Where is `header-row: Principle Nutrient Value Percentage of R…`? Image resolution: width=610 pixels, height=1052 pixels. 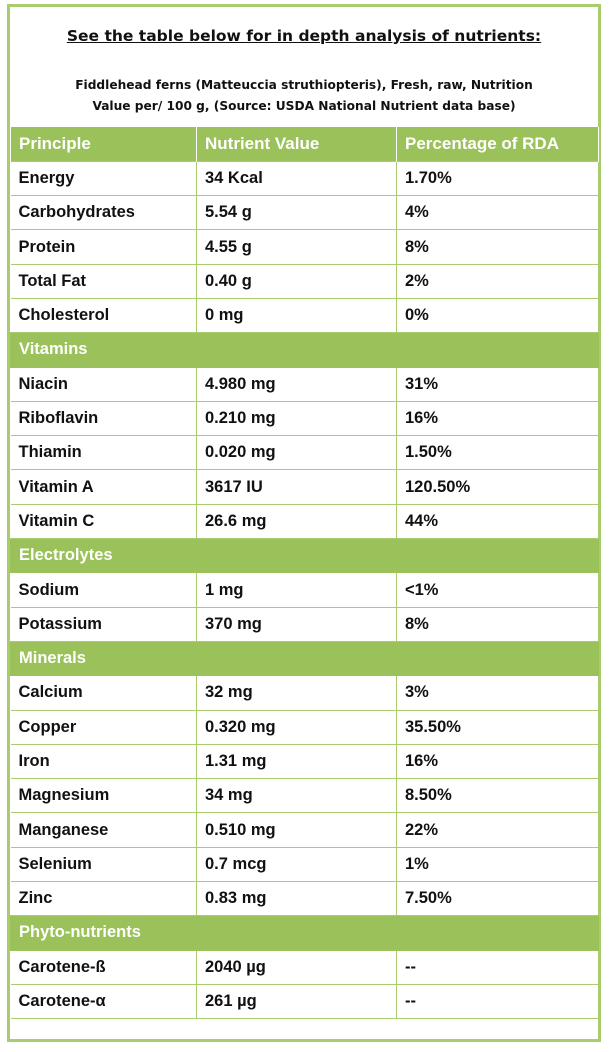
header-row: Principle Nutrient Value Percentage of R… is located at coordinates (304, 144).